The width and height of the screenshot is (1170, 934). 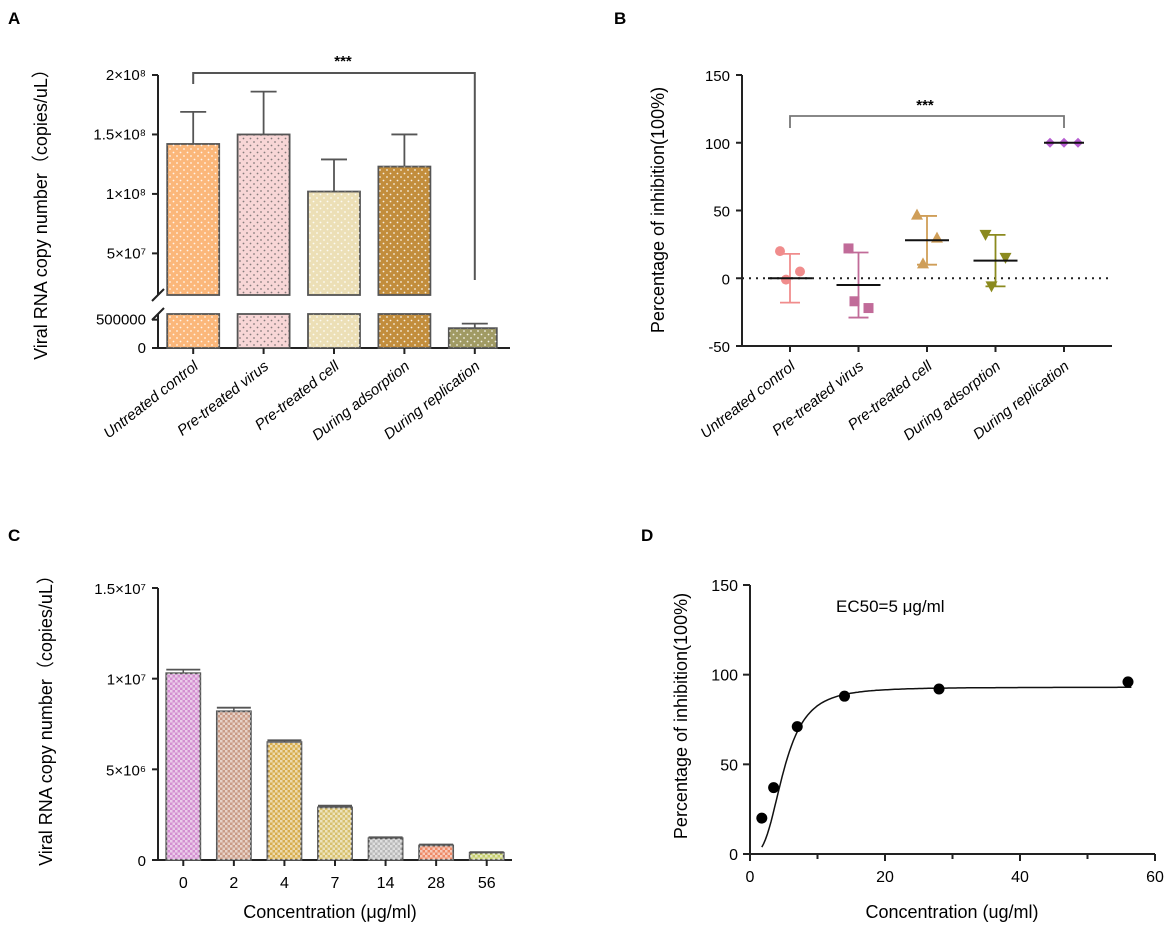 I want to click on panel-d-y-tick-label: 50, so click(x=729, y=765).